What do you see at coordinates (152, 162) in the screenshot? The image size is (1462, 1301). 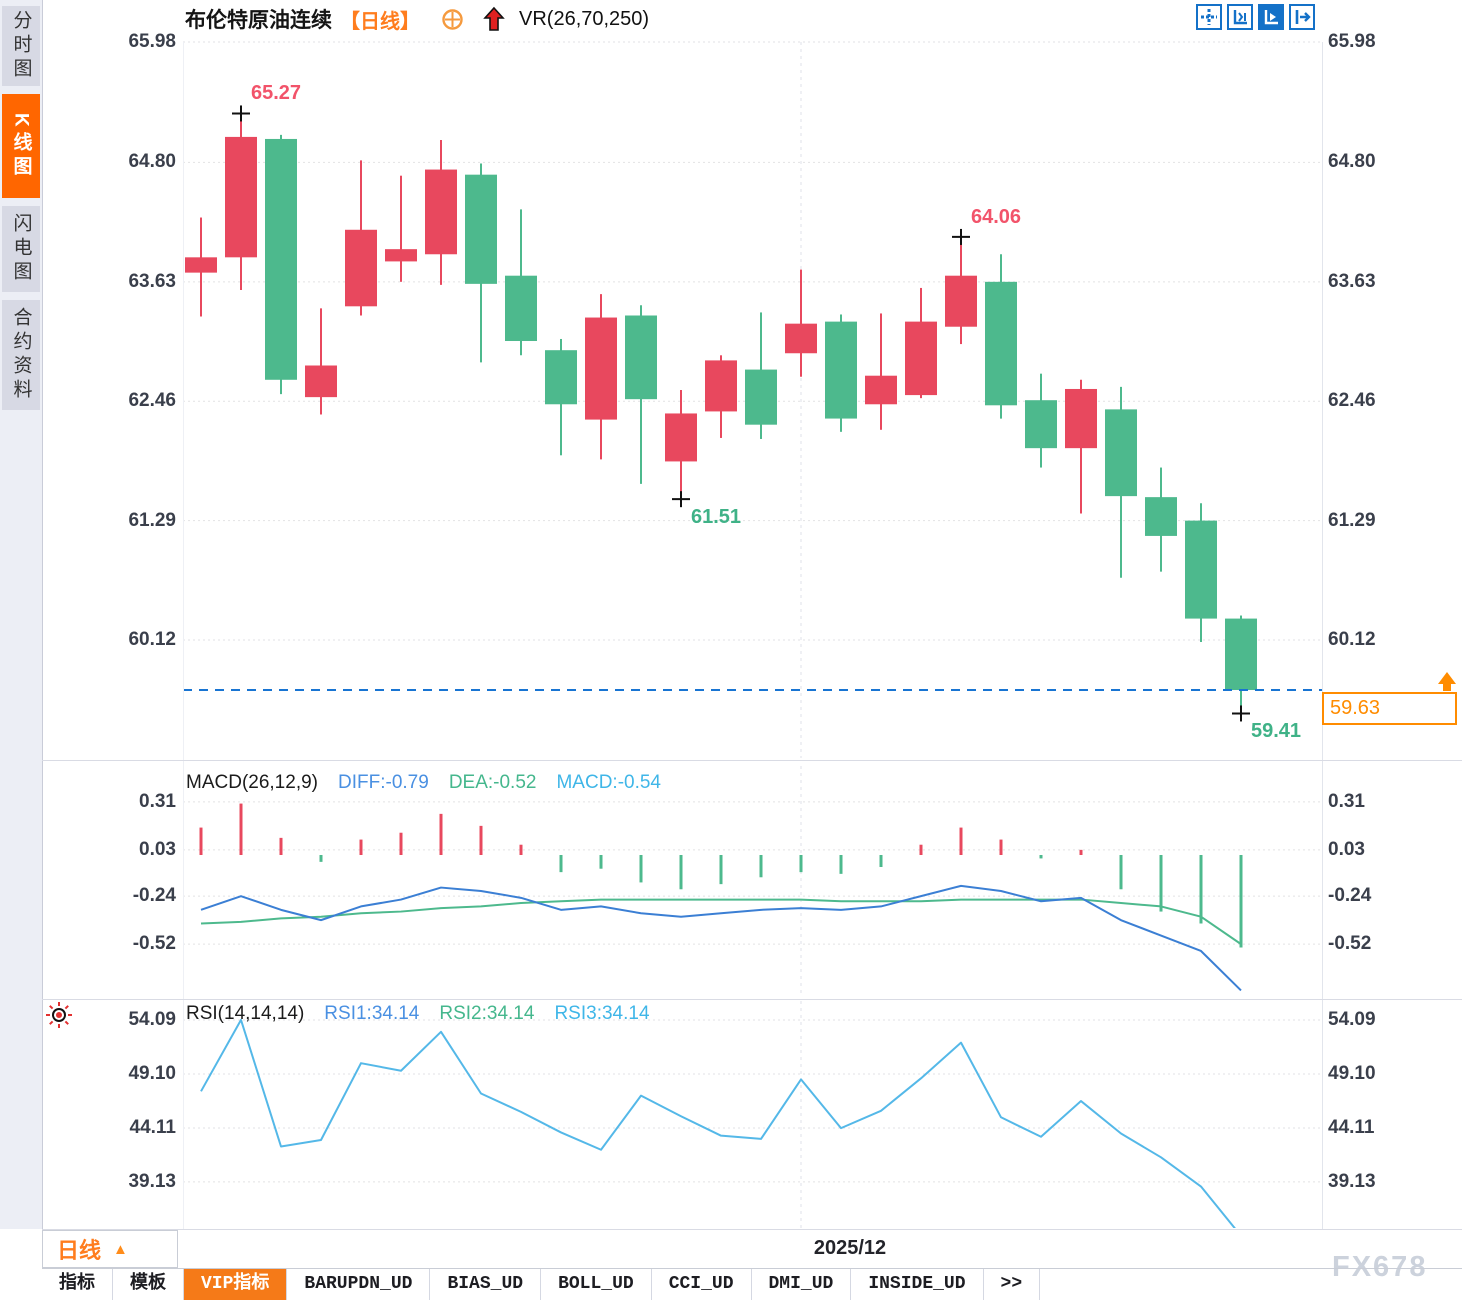 I see `price-tick-left: 64.80` at bounding box center [152, 162].